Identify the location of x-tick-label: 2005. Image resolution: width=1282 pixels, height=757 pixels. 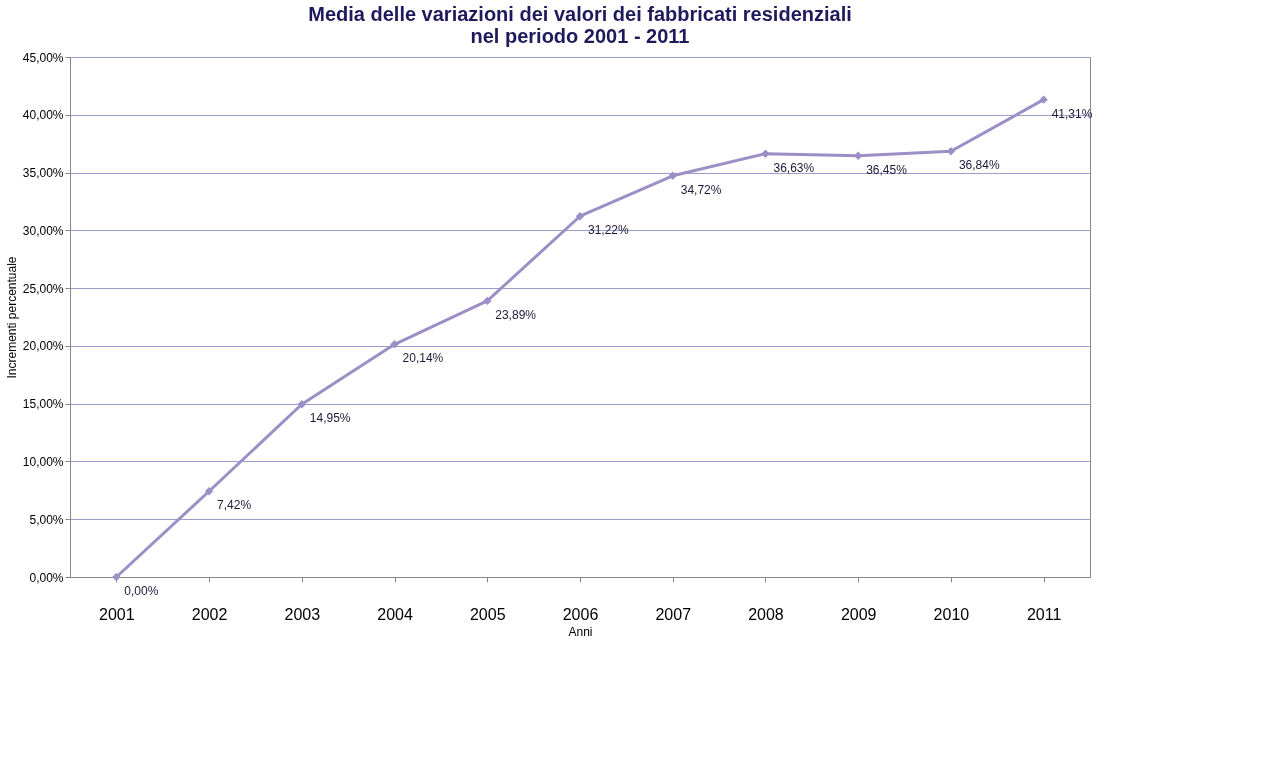
(487, 614).